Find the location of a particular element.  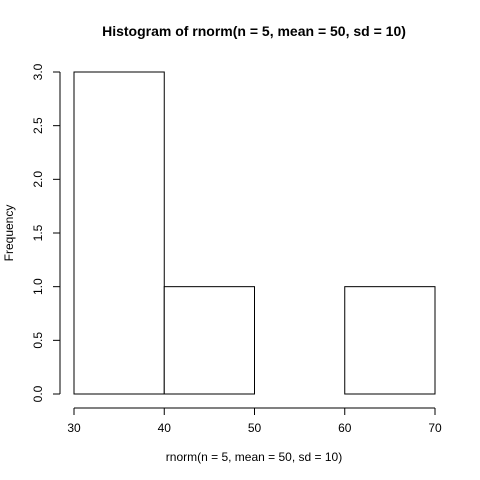

y-tick-label: 1.0 is located at coordinates (38, 286).